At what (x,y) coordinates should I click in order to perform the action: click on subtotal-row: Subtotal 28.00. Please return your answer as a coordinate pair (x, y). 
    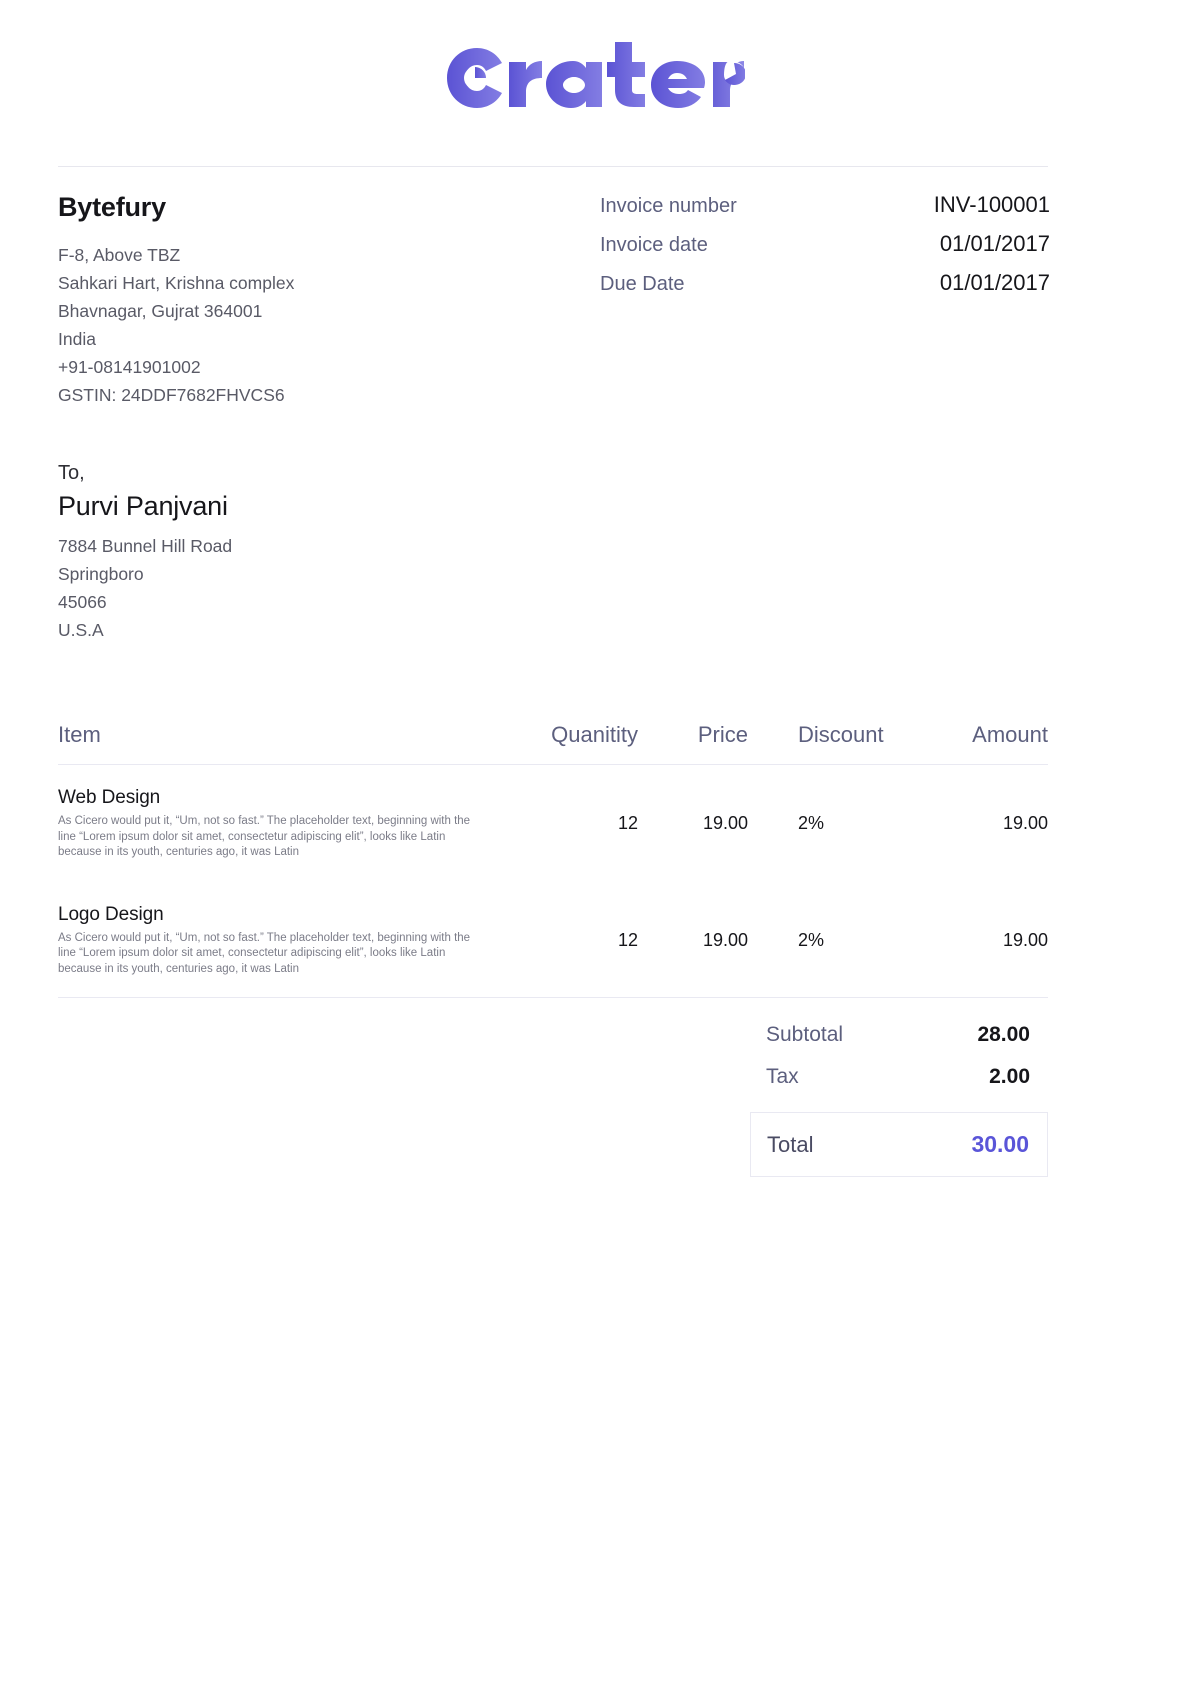
    Looking at the image, I should click on (899, 1035).